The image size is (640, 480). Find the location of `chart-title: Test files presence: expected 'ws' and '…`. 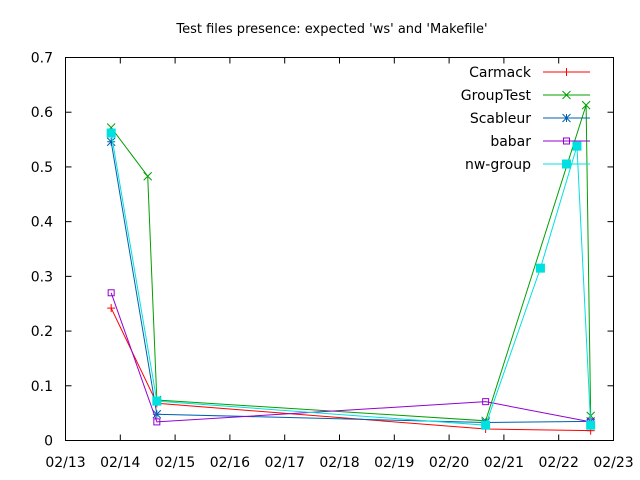

chart-title: Test files presence: expected 'ws' and '… is located at coordinates (331, 29).